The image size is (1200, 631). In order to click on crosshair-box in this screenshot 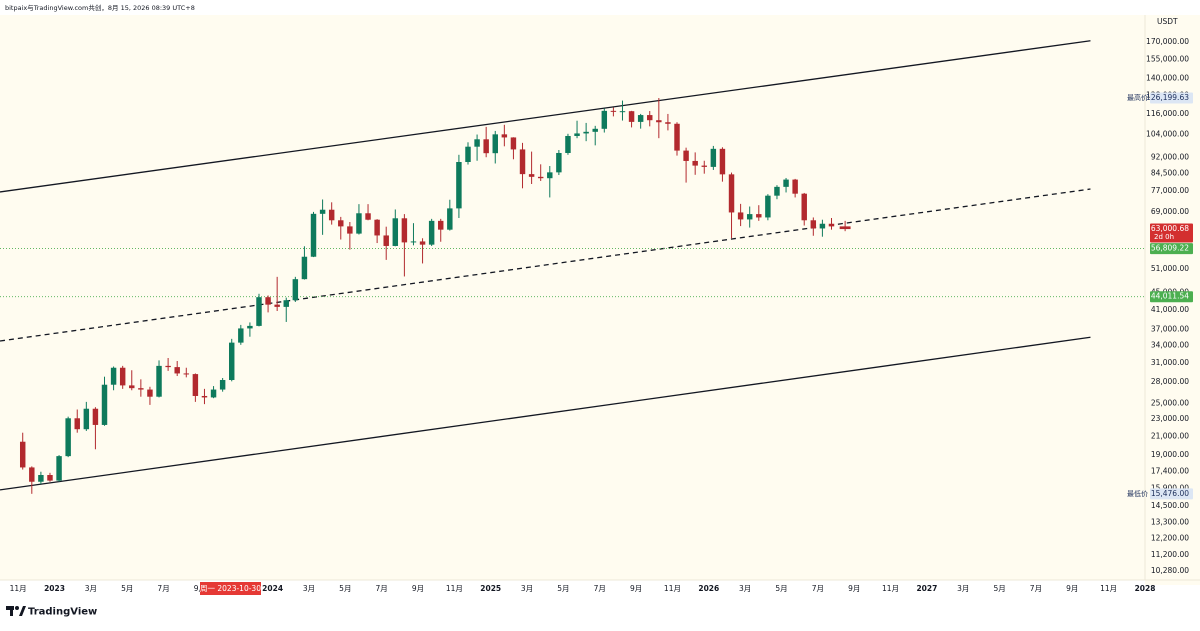, I will do `click(230, 588)`.